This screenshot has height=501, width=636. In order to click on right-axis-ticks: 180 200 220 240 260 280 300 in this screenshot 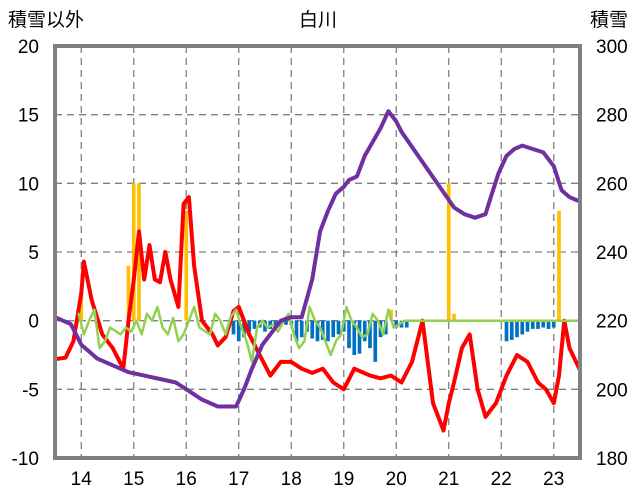, I will do `click(612, 253)`.